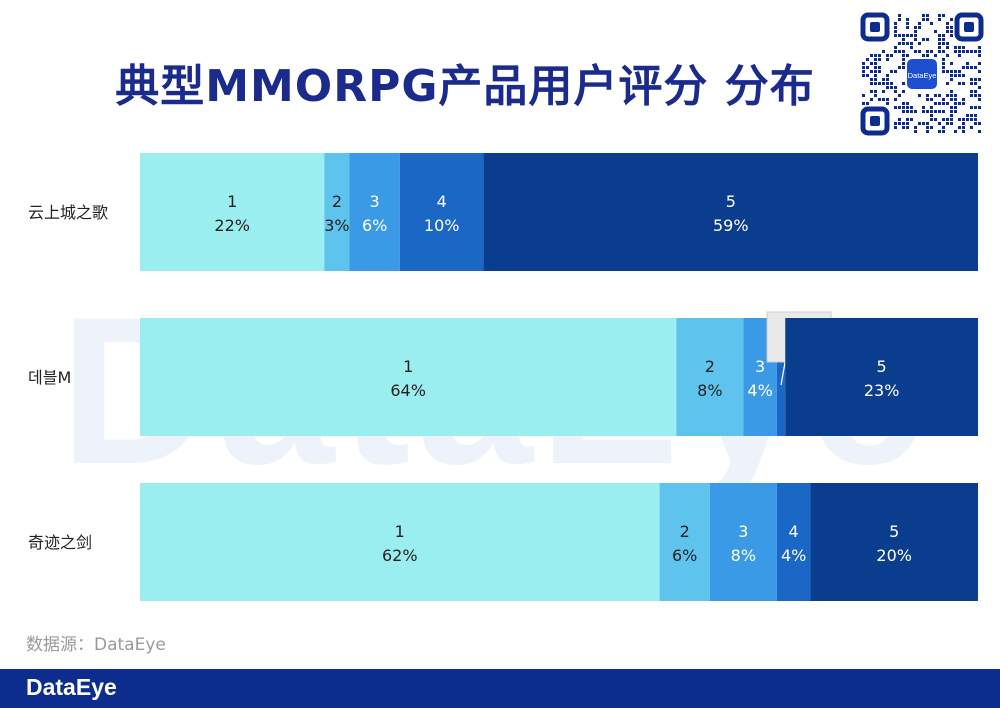  Describe the element at coordinates (465, 86) in the screenshot. I see `chart-title: 典型MMORPG产品用户评分 分布` at that location.